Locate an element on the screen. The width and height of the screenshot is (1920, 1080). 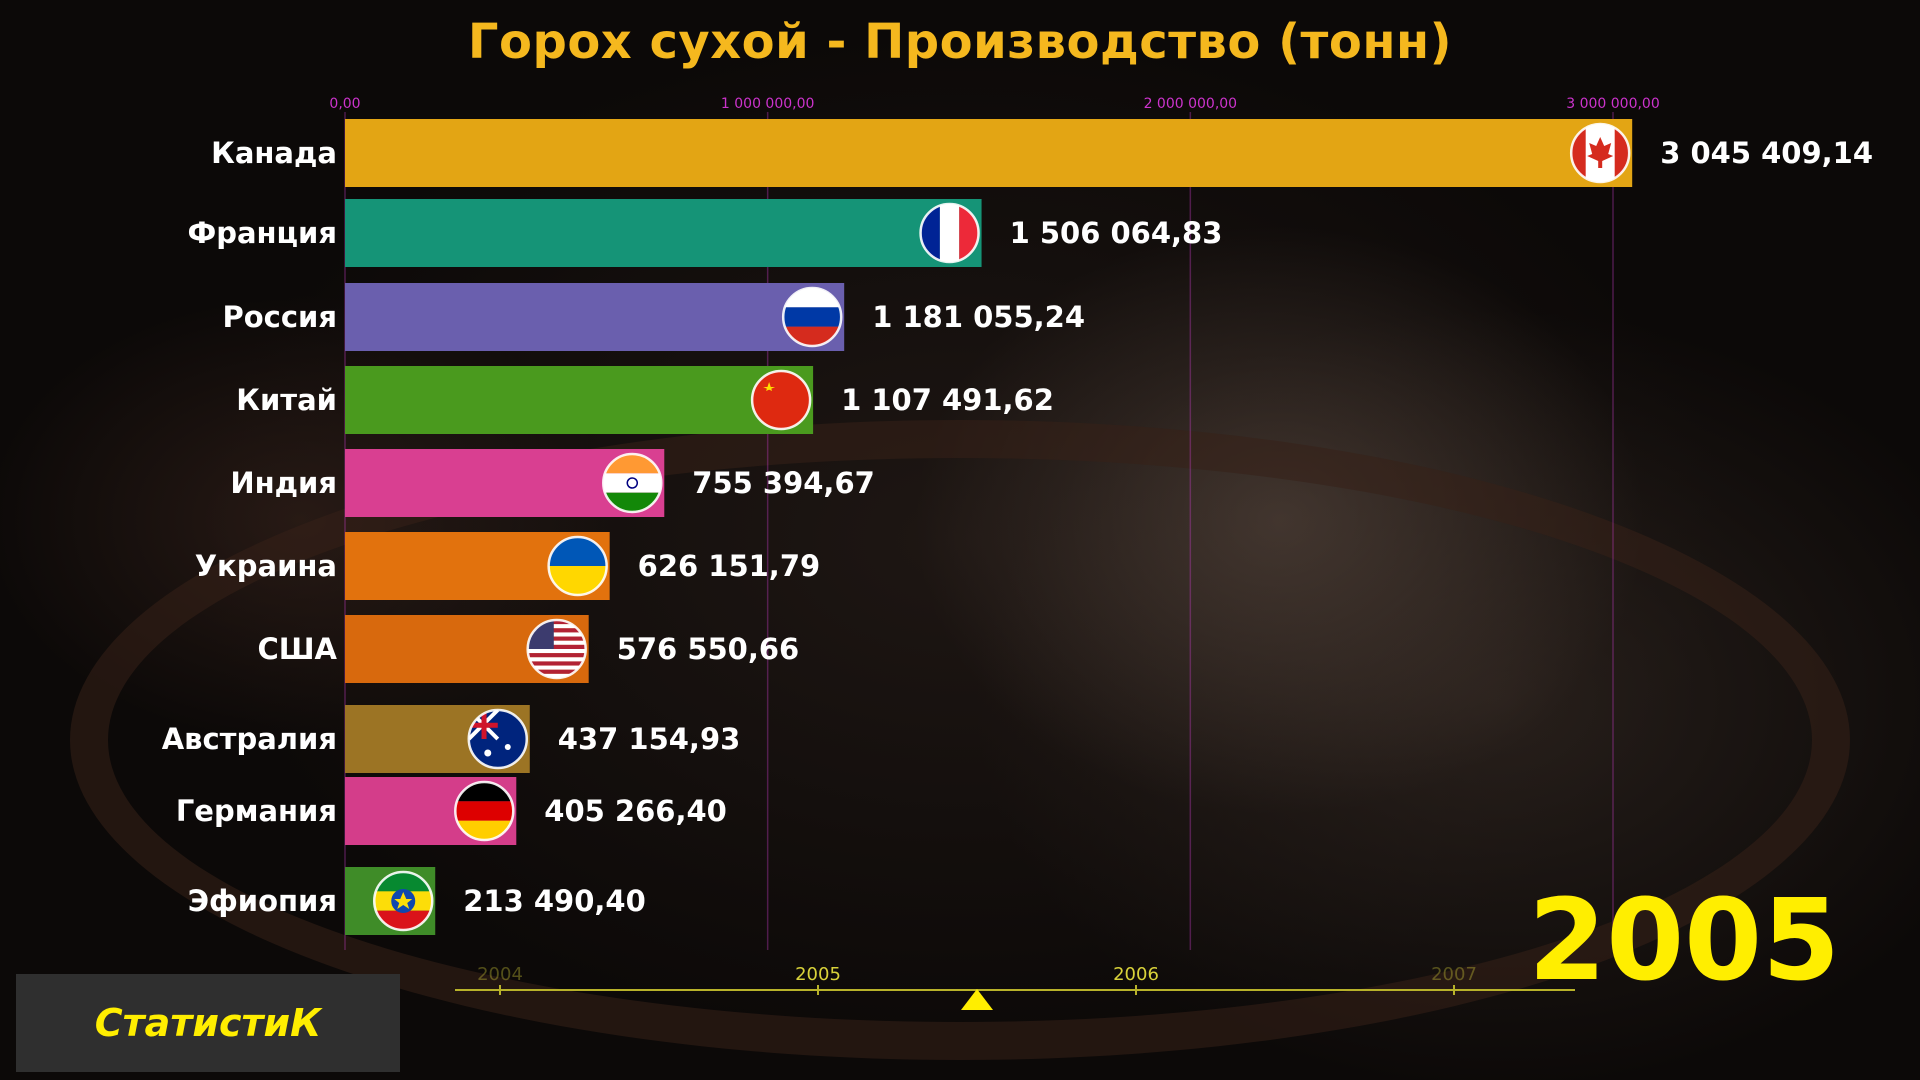
value-label: 1 181 055,24 is located at coordinates (978, 317).